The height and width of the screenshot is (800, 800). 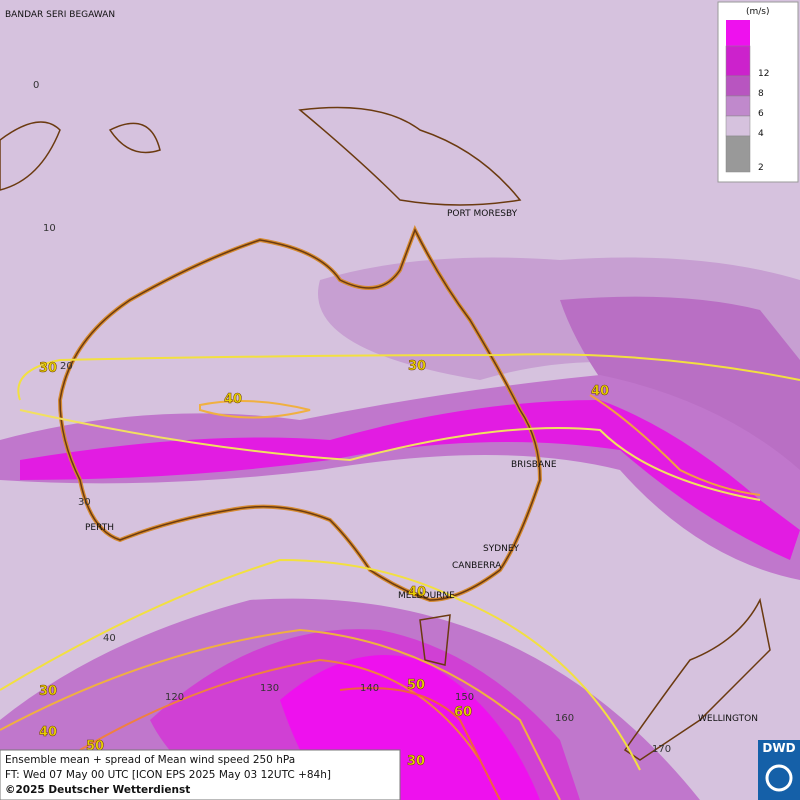 I want to click on legend-unit: (m/s), so click(x=758, y=12).